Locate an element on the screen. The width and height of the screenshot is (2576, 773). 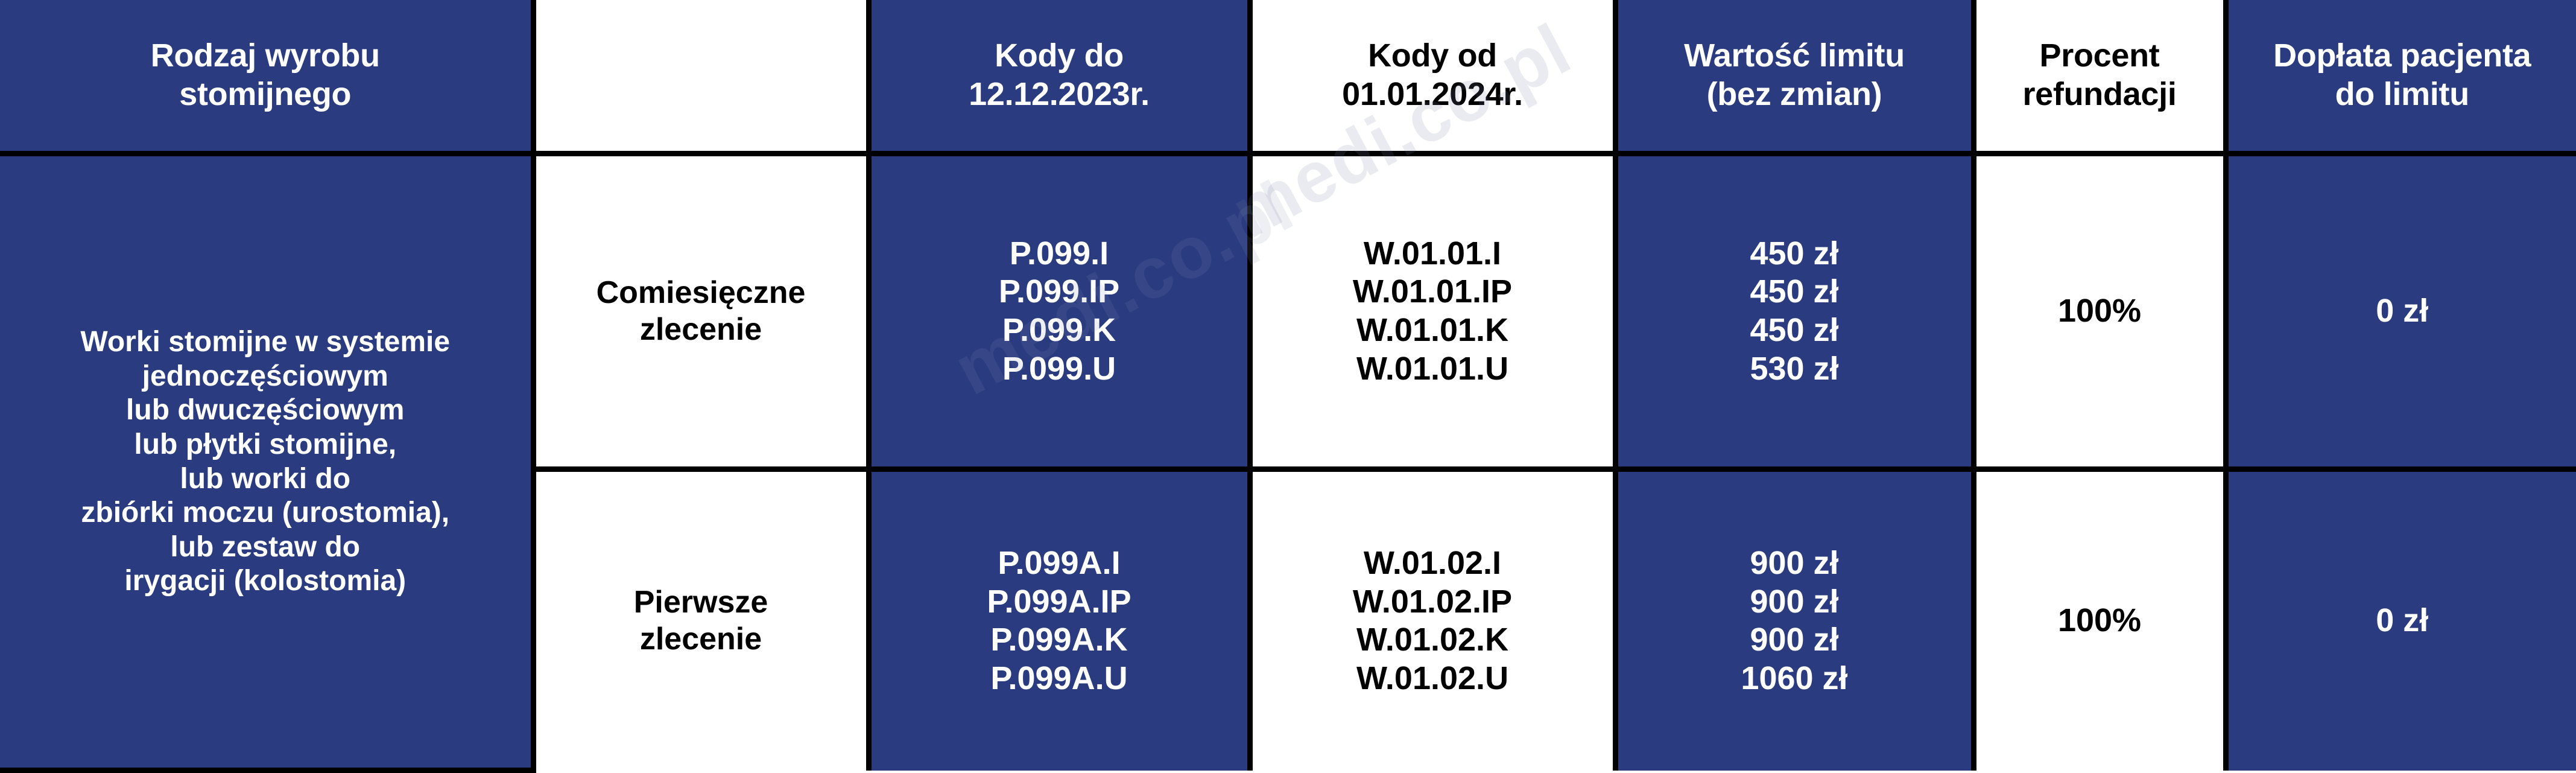
codes-new-cell: W.01.02.I W.01.02.IP W.01.02.K W.01.02.U is located at coordinates (1432, 620).